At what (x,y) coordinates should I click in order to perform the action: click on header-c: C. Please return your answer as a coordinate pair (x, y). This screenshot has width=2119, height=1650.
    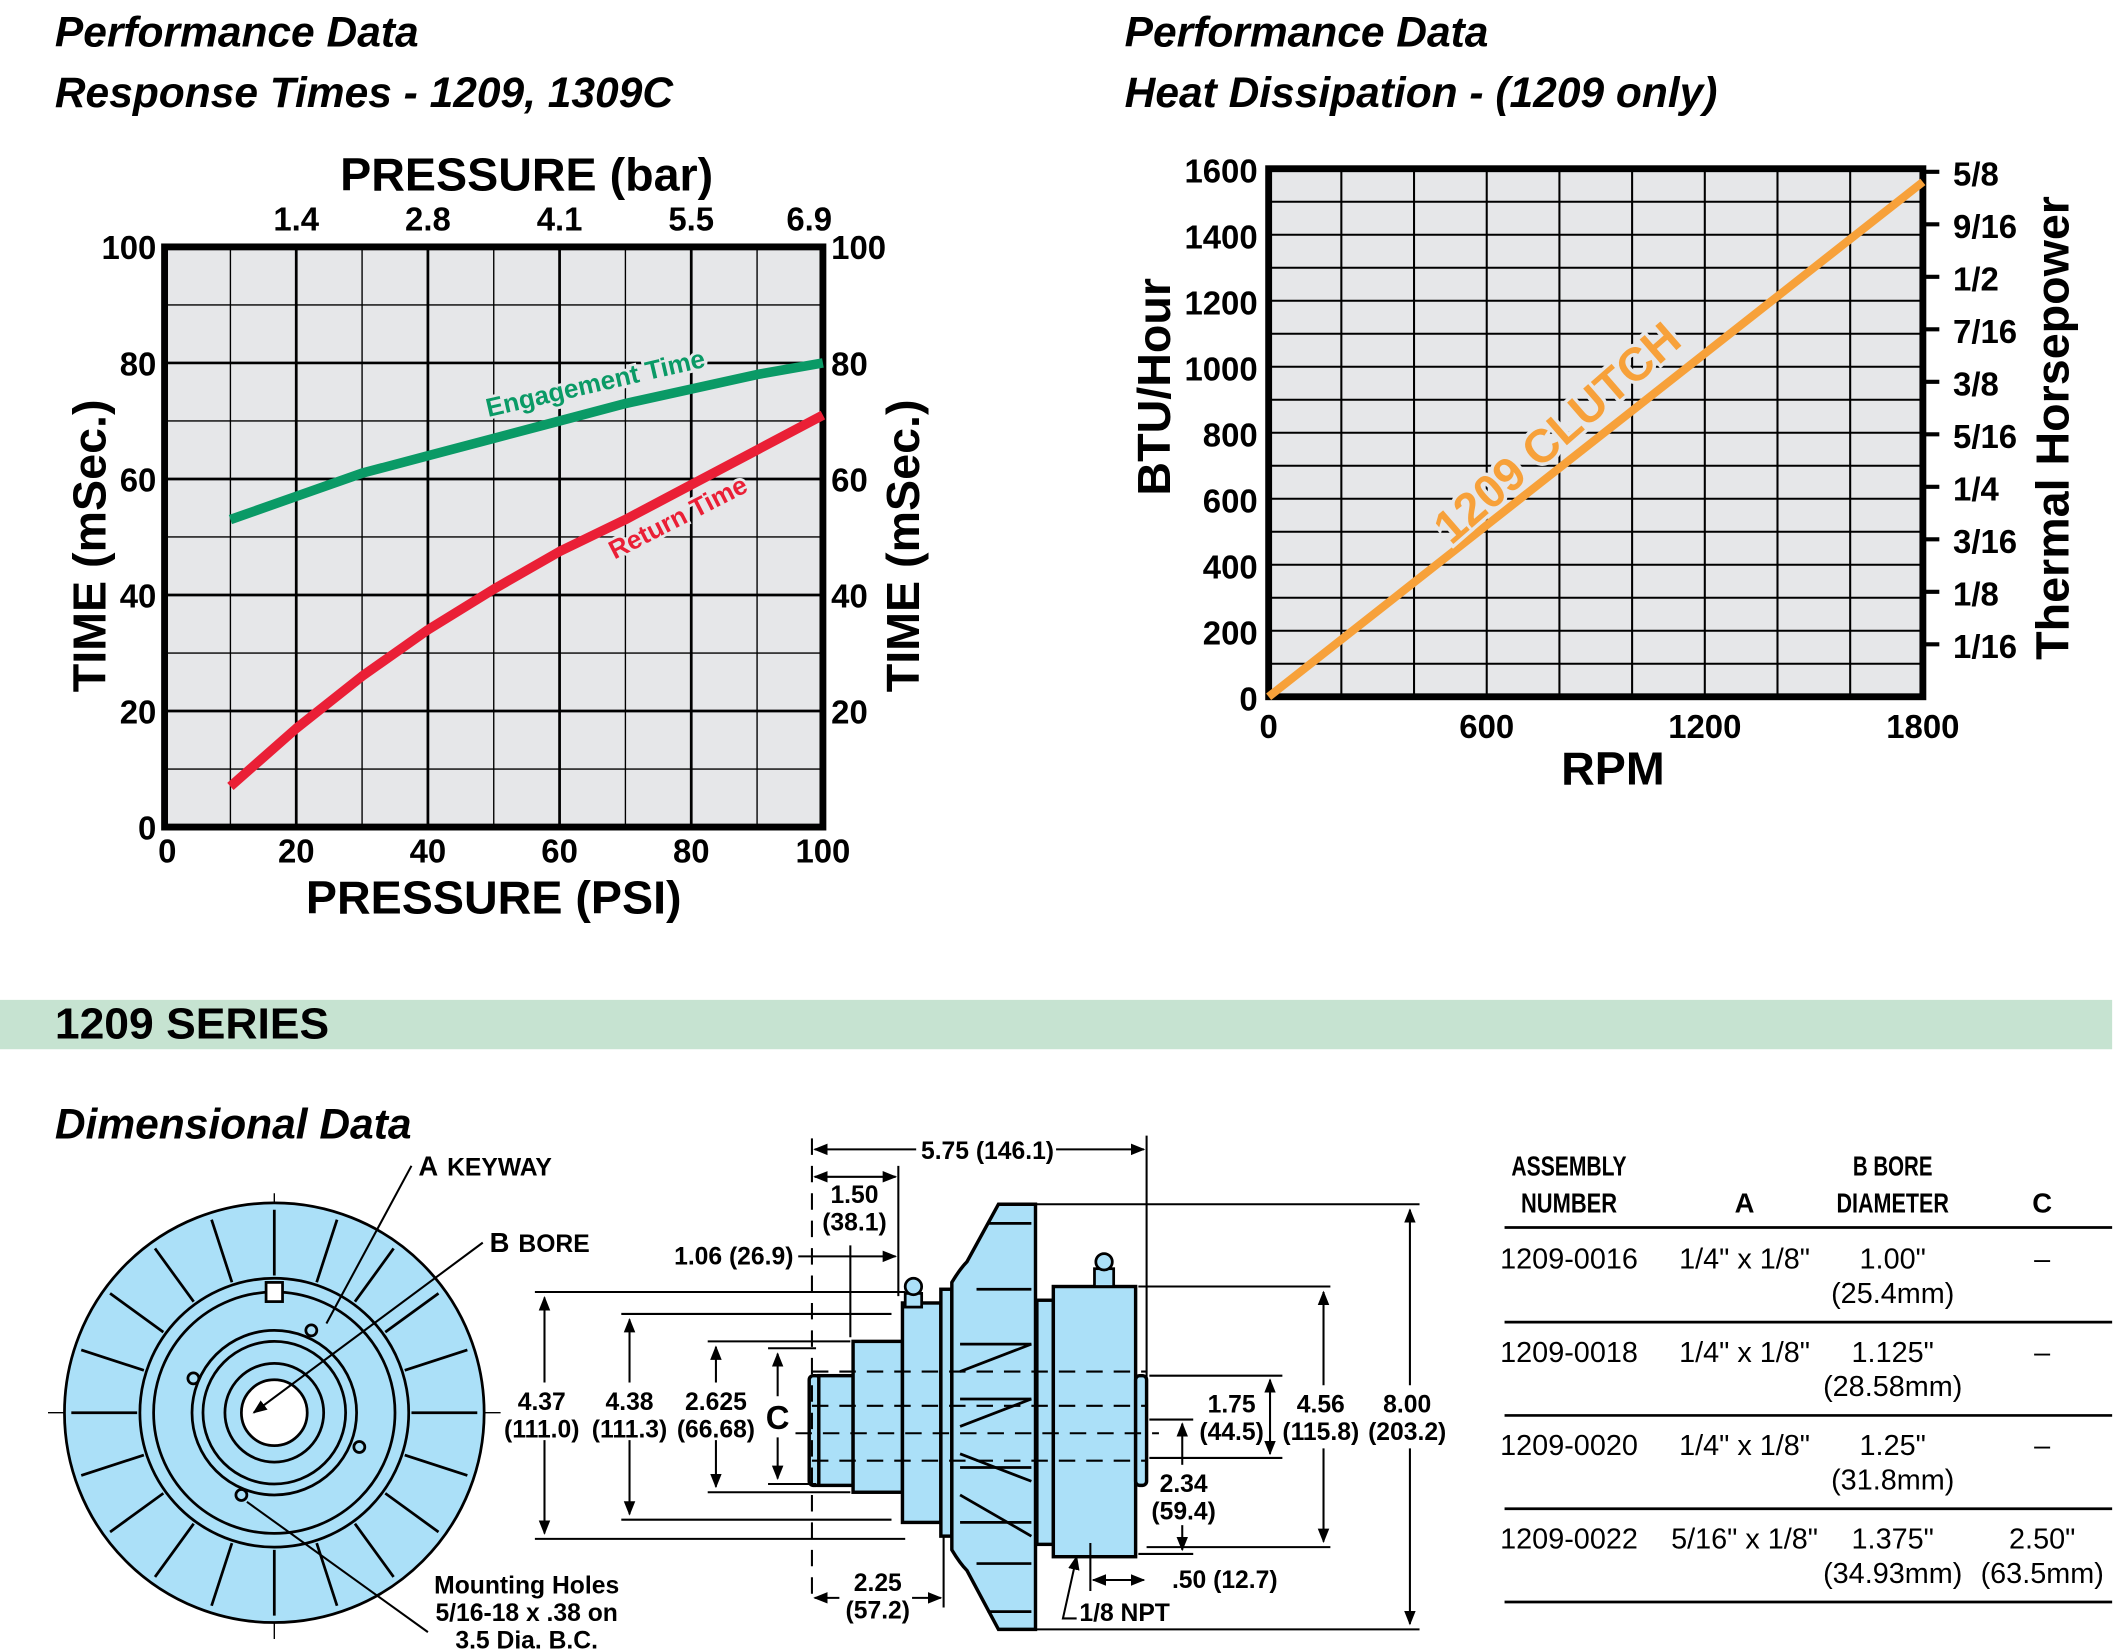
    Looking at the image, I should click on (2042, 1202).